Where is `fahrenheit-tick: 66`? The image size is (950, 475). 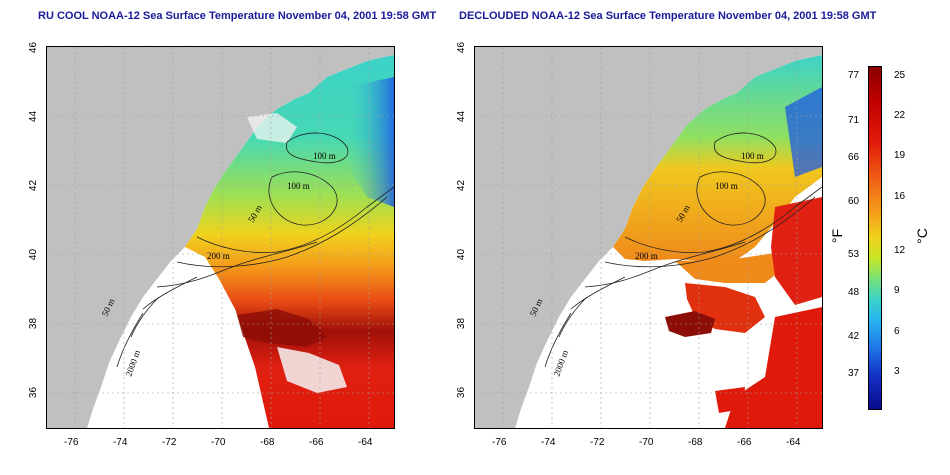 fahrenheit-tick: 66 is located at coordinates (854, 157).